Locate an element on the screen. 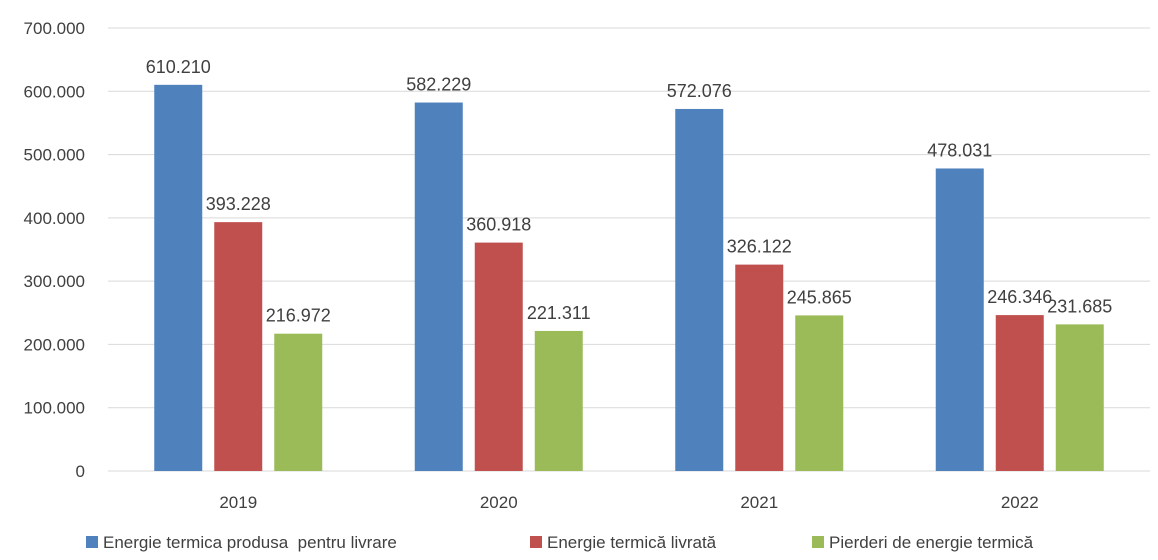 The width and height of the screenshot is (1158, 560). data-label: 231.685 is located at coordinates (1079, 306).